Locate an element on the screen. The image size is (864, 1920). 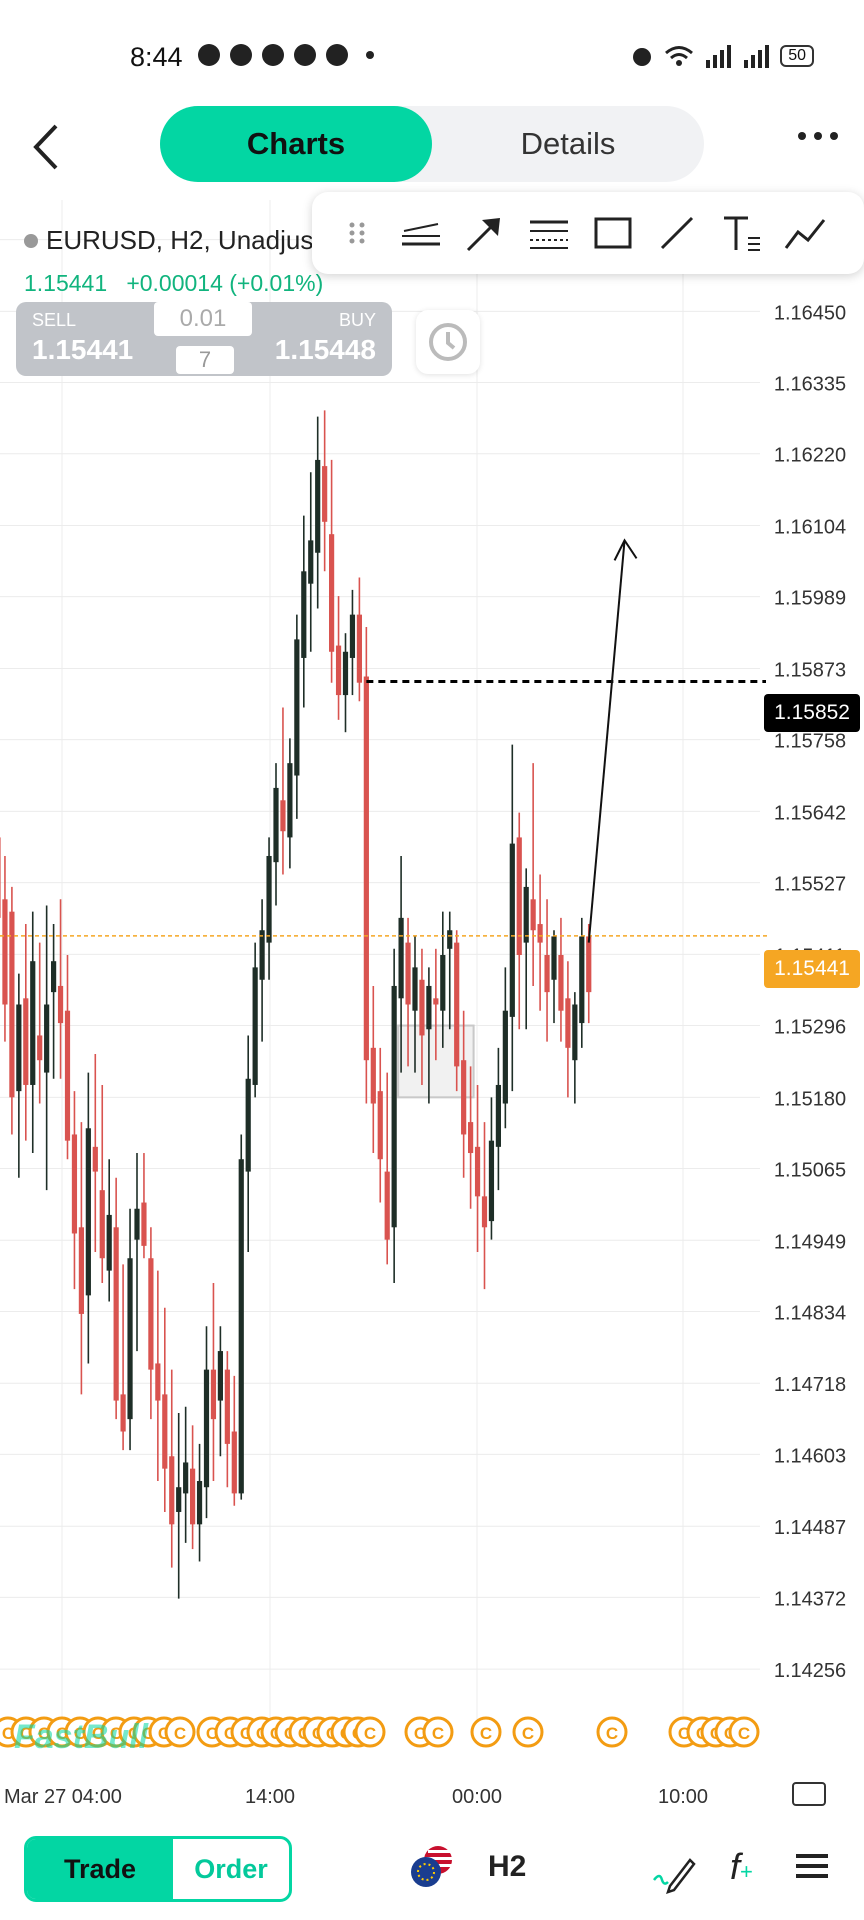
current-price-tag: 1.15441 is located at coordinates (812, 969).